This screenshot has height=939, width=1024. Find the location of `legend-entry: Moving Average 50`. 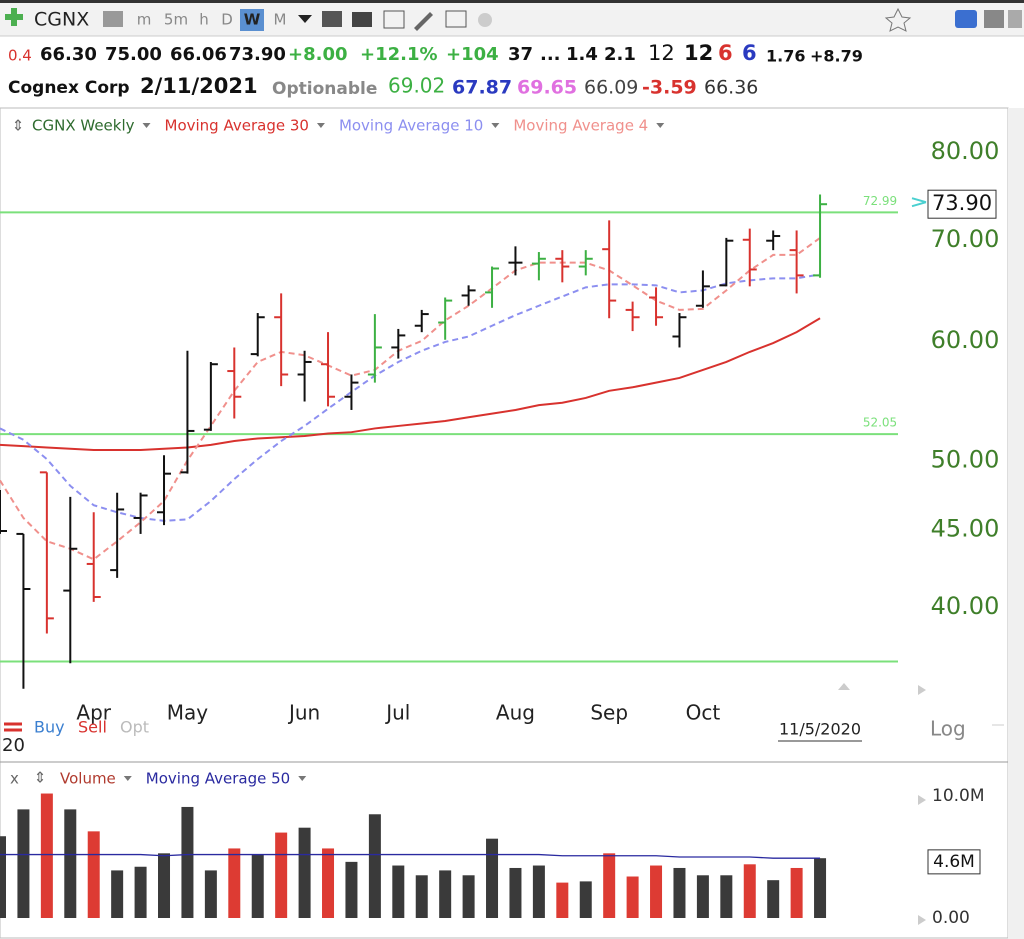

legend-entry: Moving Average 50 is located at coordinates (218, 779).